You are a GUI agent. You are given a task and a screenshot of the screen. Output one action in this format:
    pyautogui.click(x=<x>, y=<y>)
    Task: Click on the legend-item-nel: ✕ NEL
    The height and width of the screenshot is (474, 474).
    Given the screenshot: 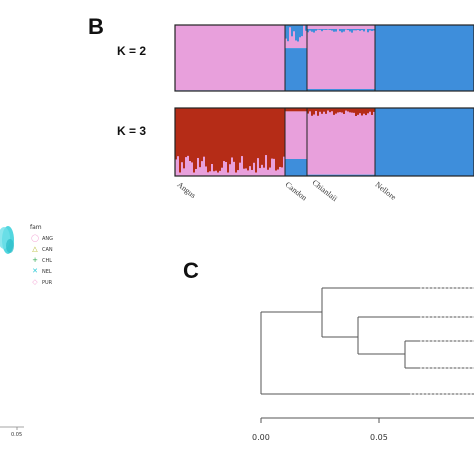 What is the action you would take?
    pyautogui.click(x=41, y=271)
    